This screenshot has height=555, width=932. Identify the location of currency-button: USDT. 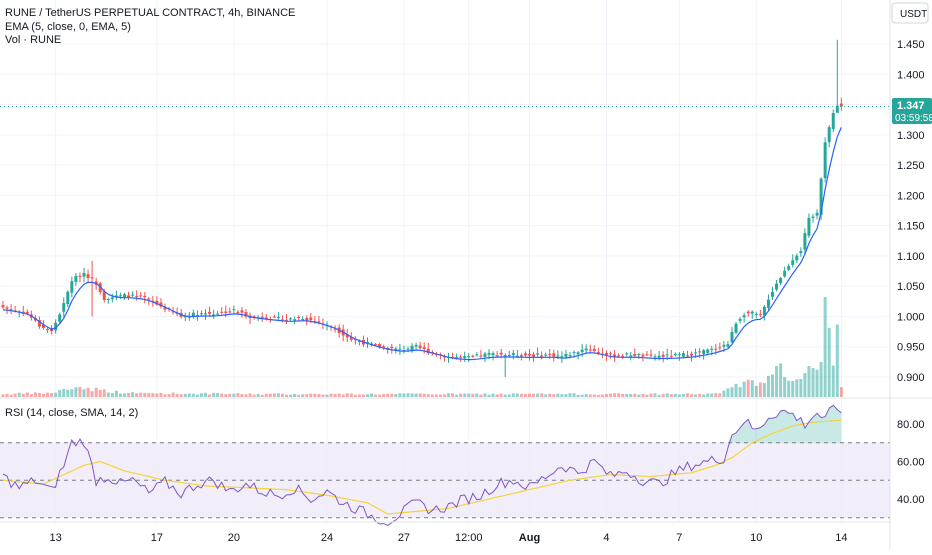
(910, 13).